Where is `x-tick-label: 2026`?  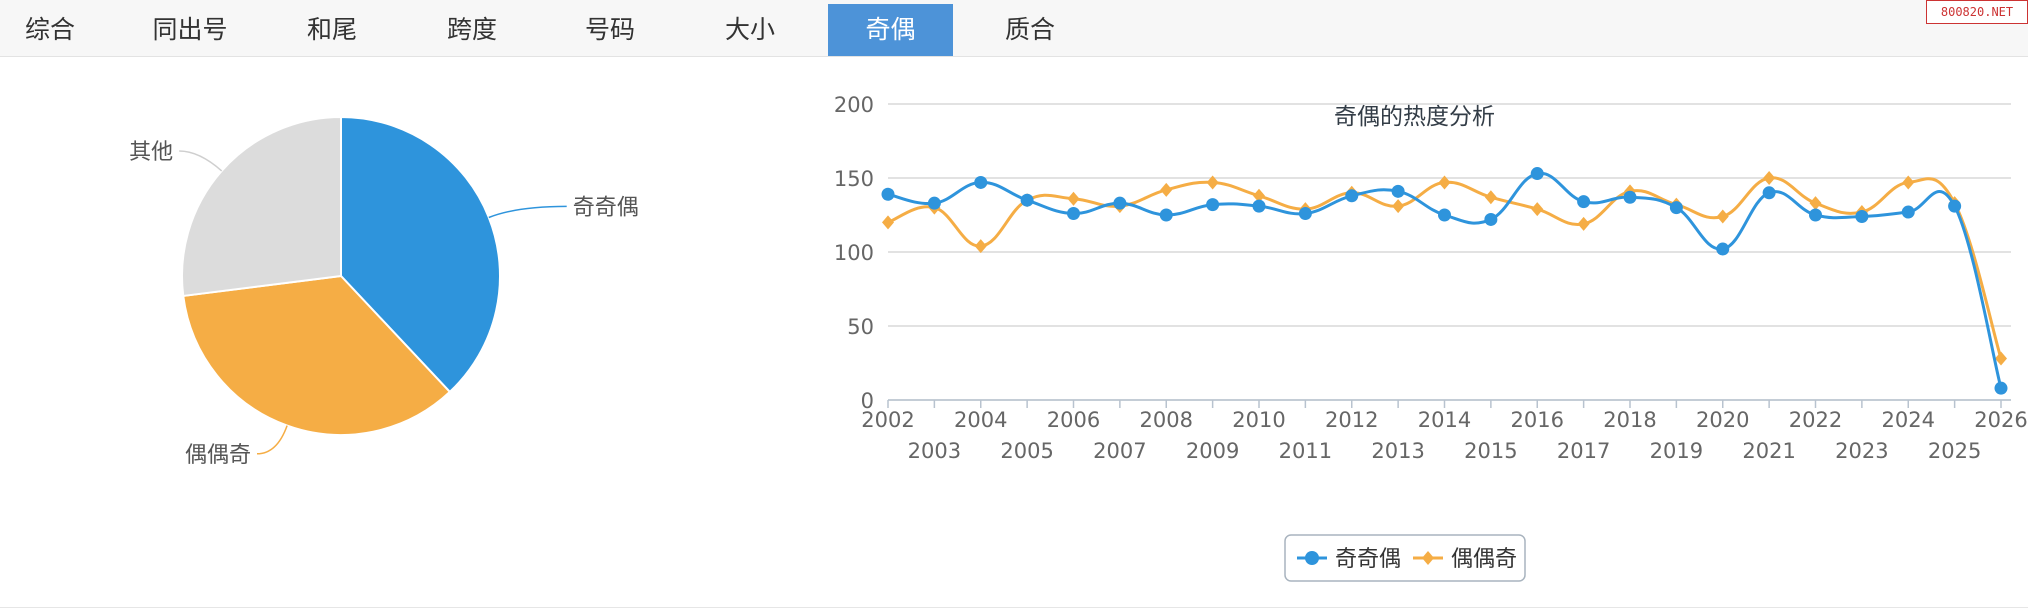 x-tick-label: 2026 is located at coordinates (2000, 420).